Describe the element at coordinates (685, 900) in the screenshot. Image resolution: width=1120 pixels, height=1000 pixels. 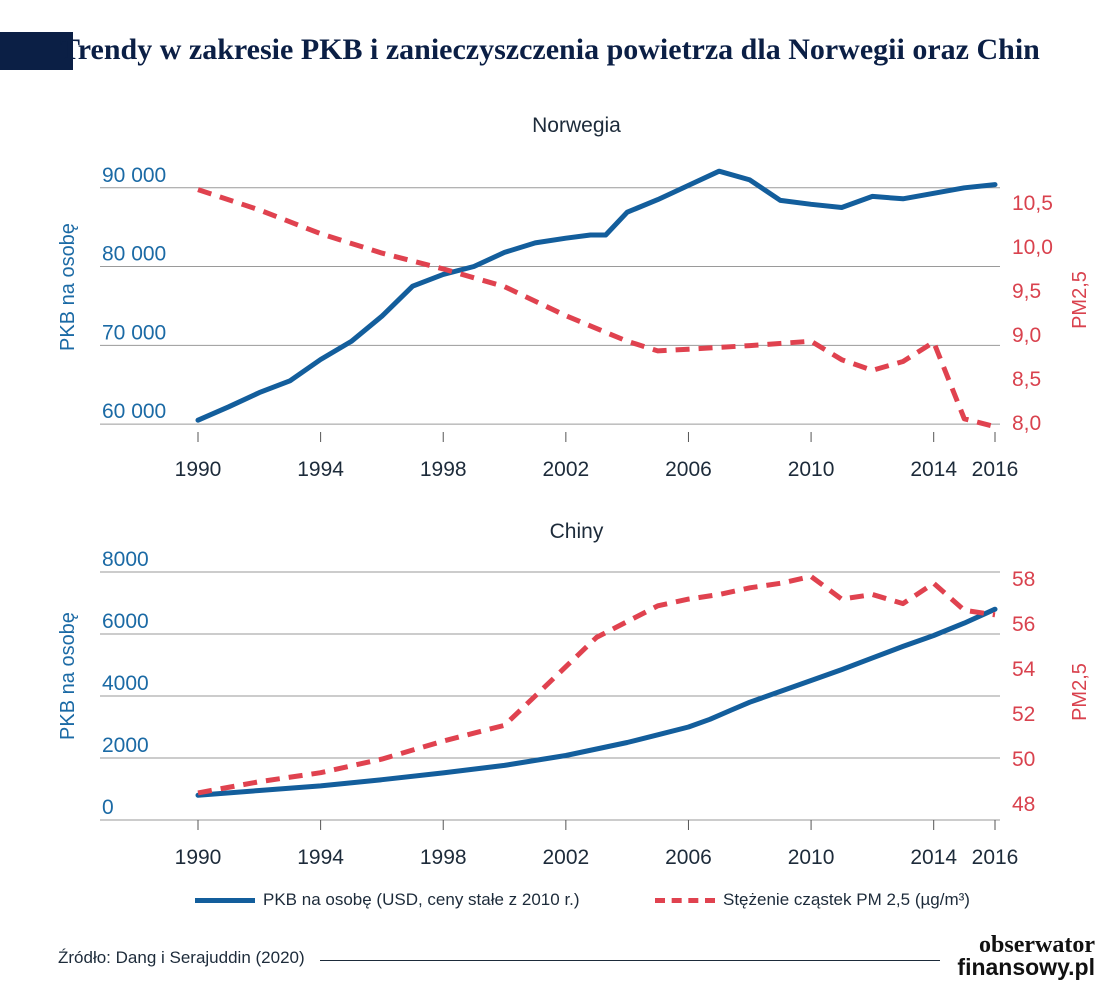
I see `legend-swatch-pm` at that location.